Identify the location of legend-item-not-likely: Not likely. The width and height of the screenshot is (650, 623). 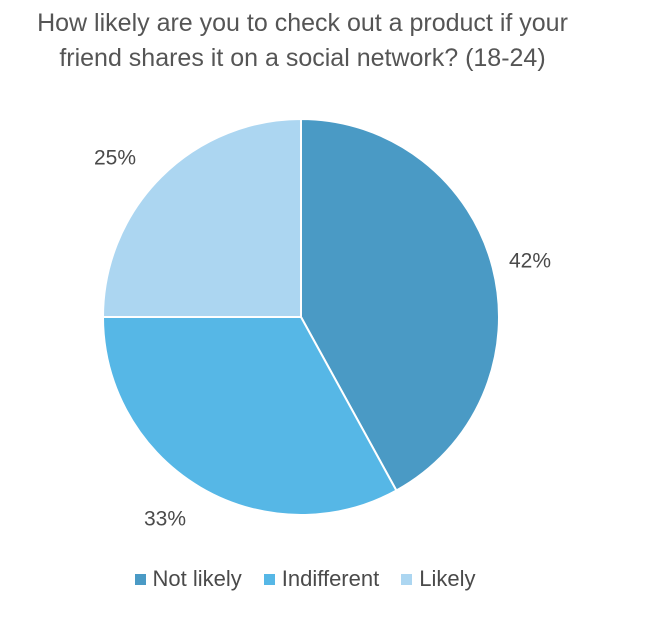
(188, 579).